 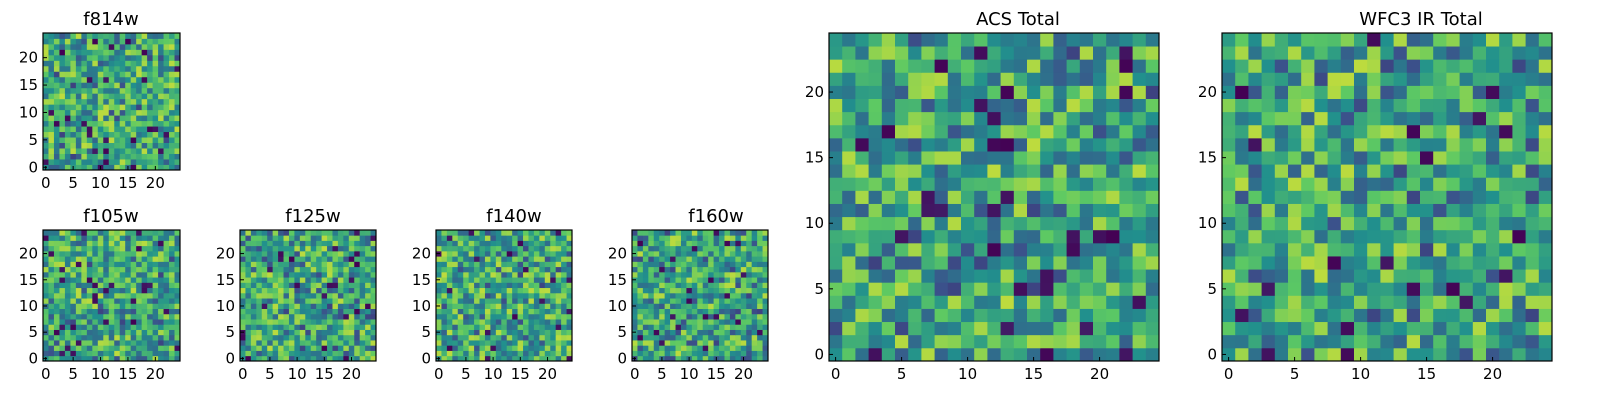 I want to click on x-tick-label: 15, so click(x=1426, y=374).